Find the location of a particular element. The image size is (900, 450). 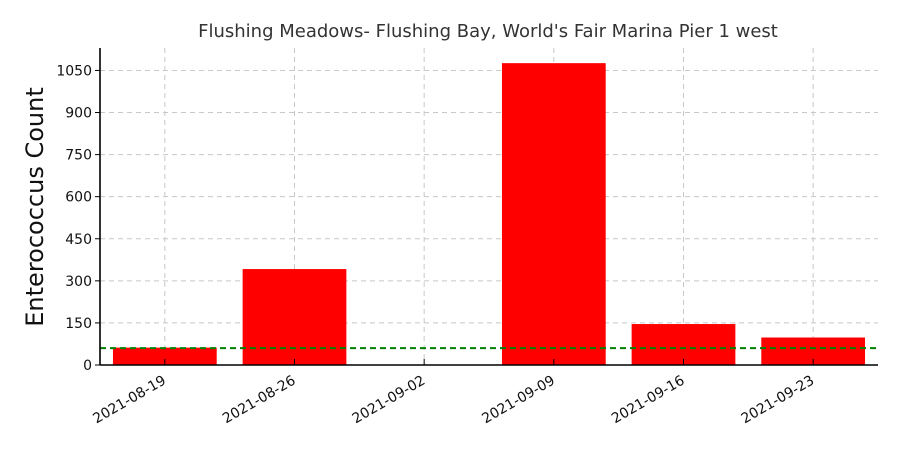

y-tick-label: 0 is located at coordinates (87, 366).